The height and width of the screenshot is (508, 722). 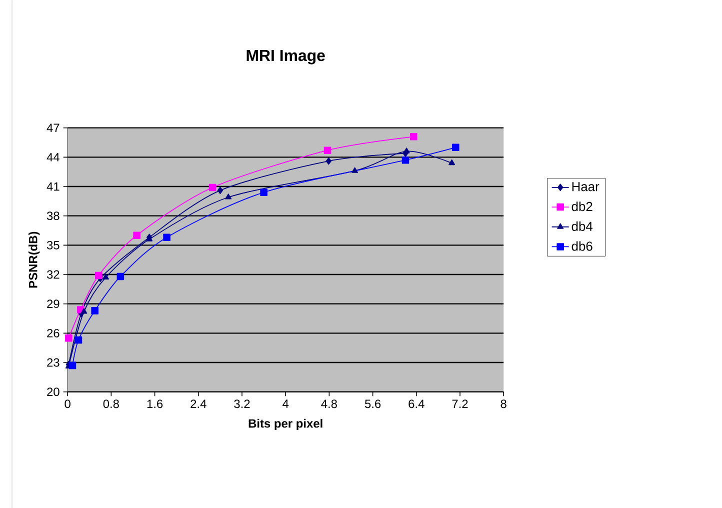 I want to click on y-tick-label: 41, so click(x=53, y=186).